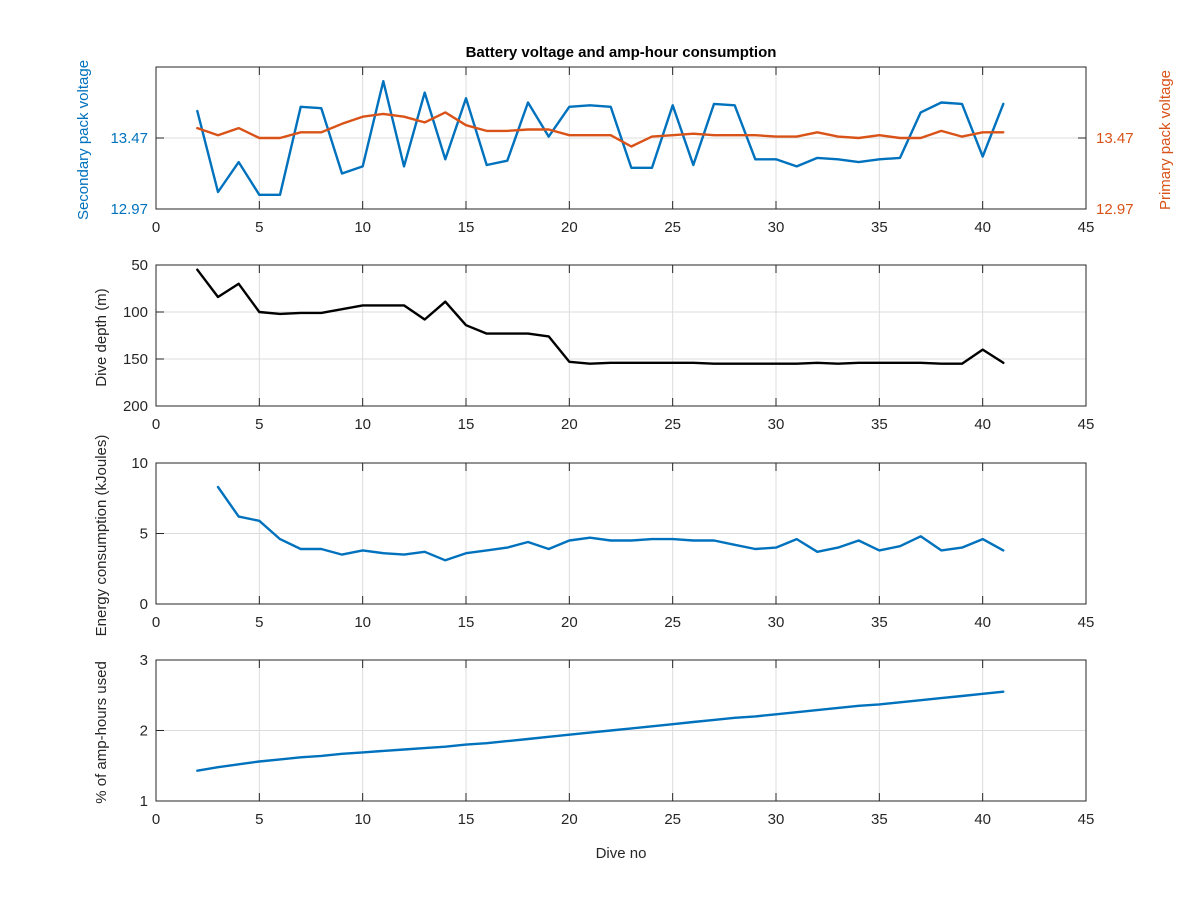 The image size is (1200, 900). I want to click on y-tick-label: 150, so click(135, 359).